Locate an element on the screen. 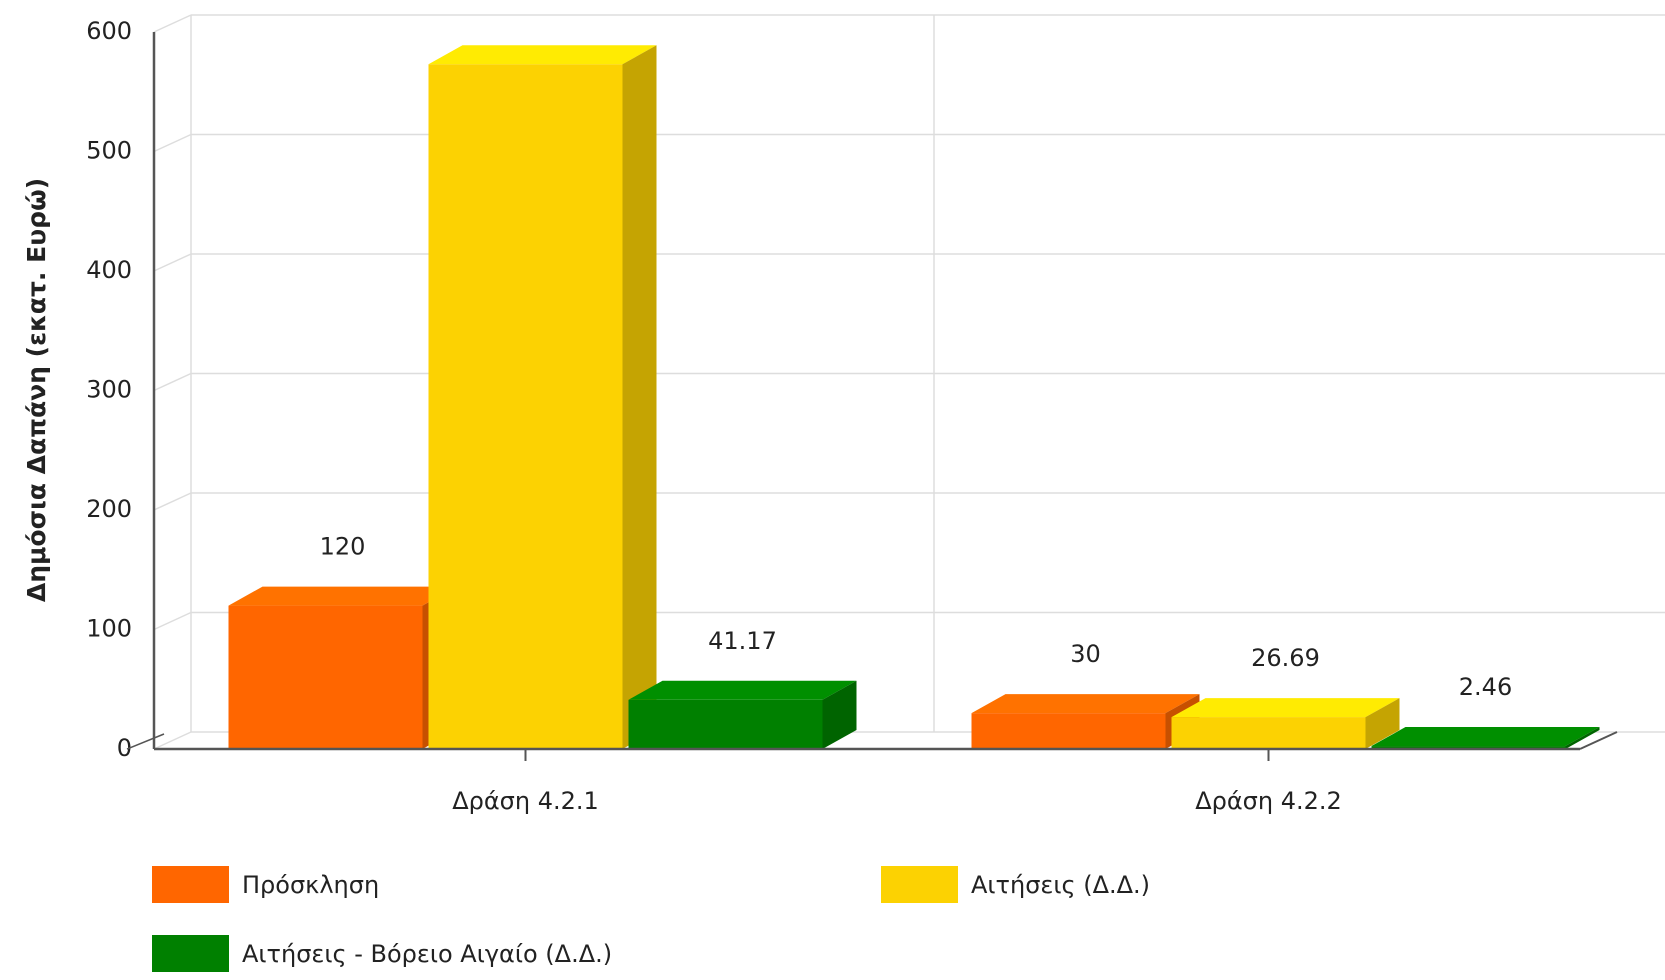 The image size is (1665, 980). y-axis-title: Δημόσια Δαπάνη (εκατ. Ευρώ) is located at coordinates (36, 390).